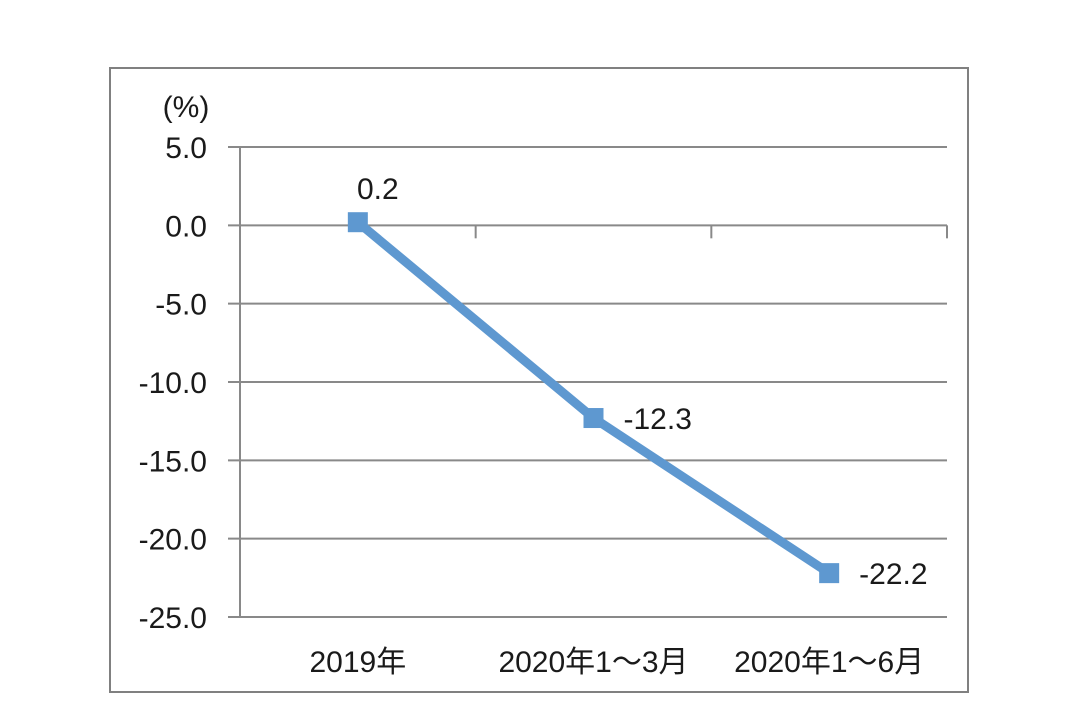 The width and height of the screenshot is (1080, 710). Describe the element at coordinates (186, 148) in the screenshot. I see `y-axis-tick-label: 5.0` at that location.